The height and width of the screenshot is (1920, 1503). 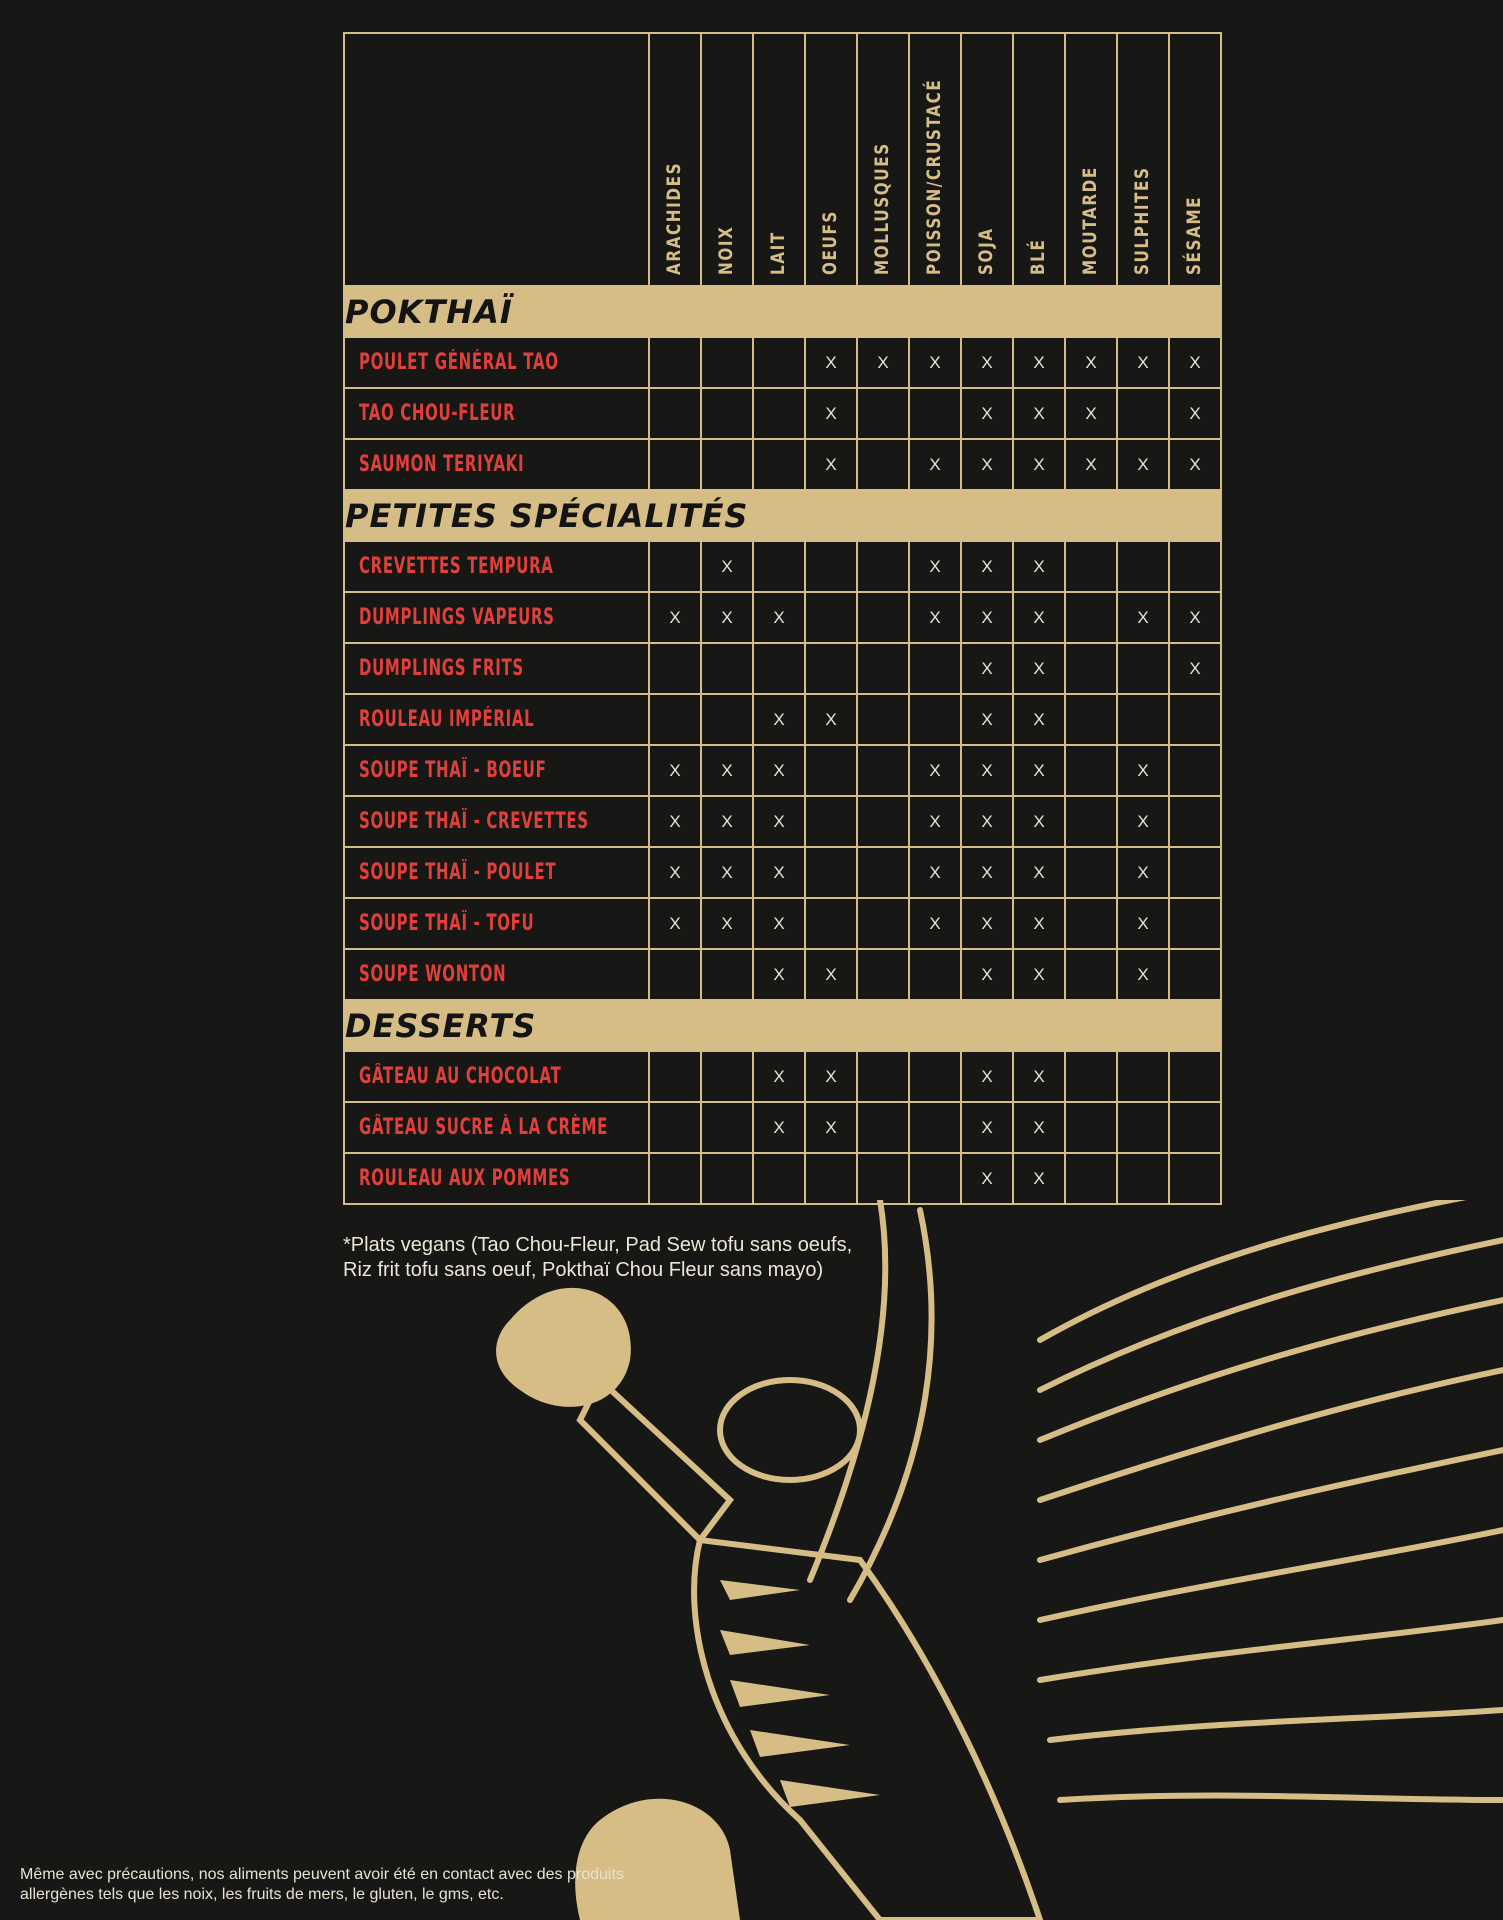 What do you see at coordinates (831, 159) in the screenshot?
I see `allergen-column-header: OEUFS` at bounding box center [831, 159].